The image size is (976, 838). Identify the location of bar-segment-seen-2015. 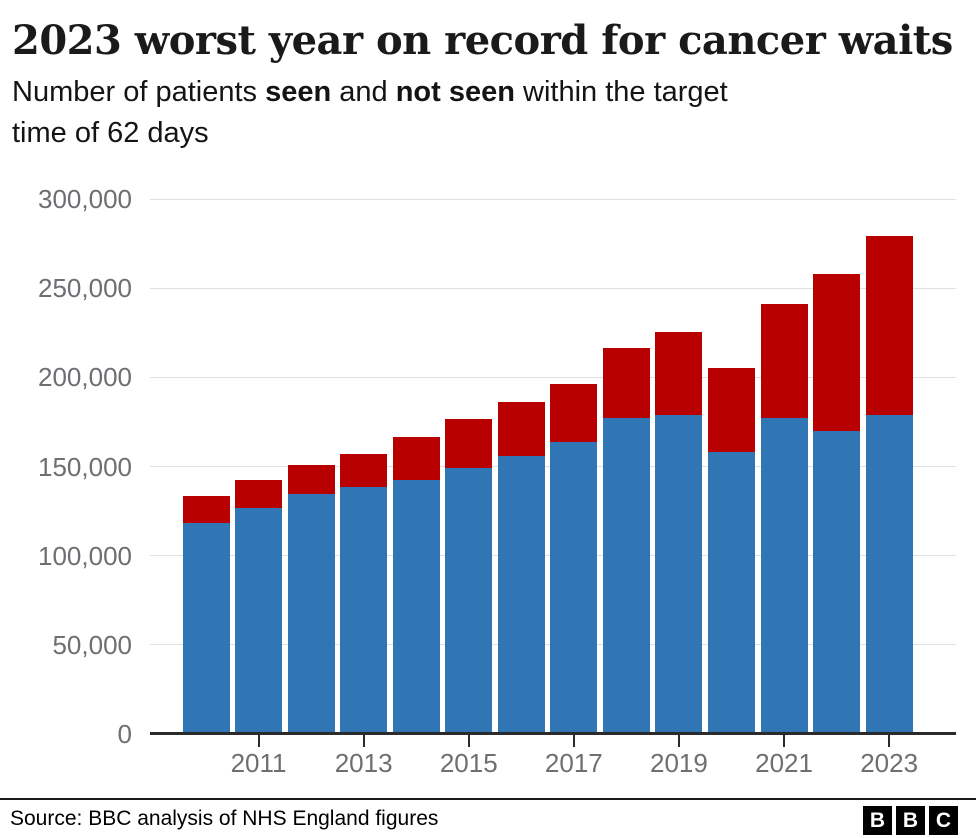
(469, 601).